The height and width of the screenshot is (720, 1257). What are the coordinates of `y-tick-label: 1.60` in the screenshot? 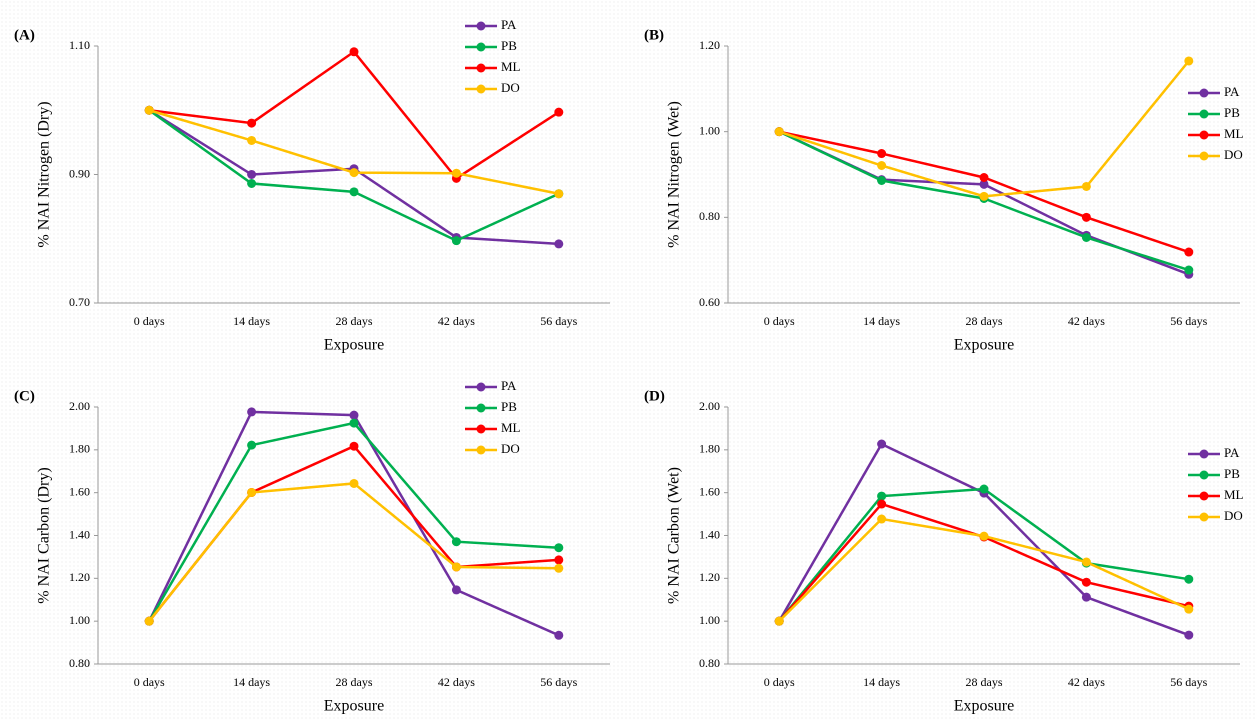 It's located at (79, 491).